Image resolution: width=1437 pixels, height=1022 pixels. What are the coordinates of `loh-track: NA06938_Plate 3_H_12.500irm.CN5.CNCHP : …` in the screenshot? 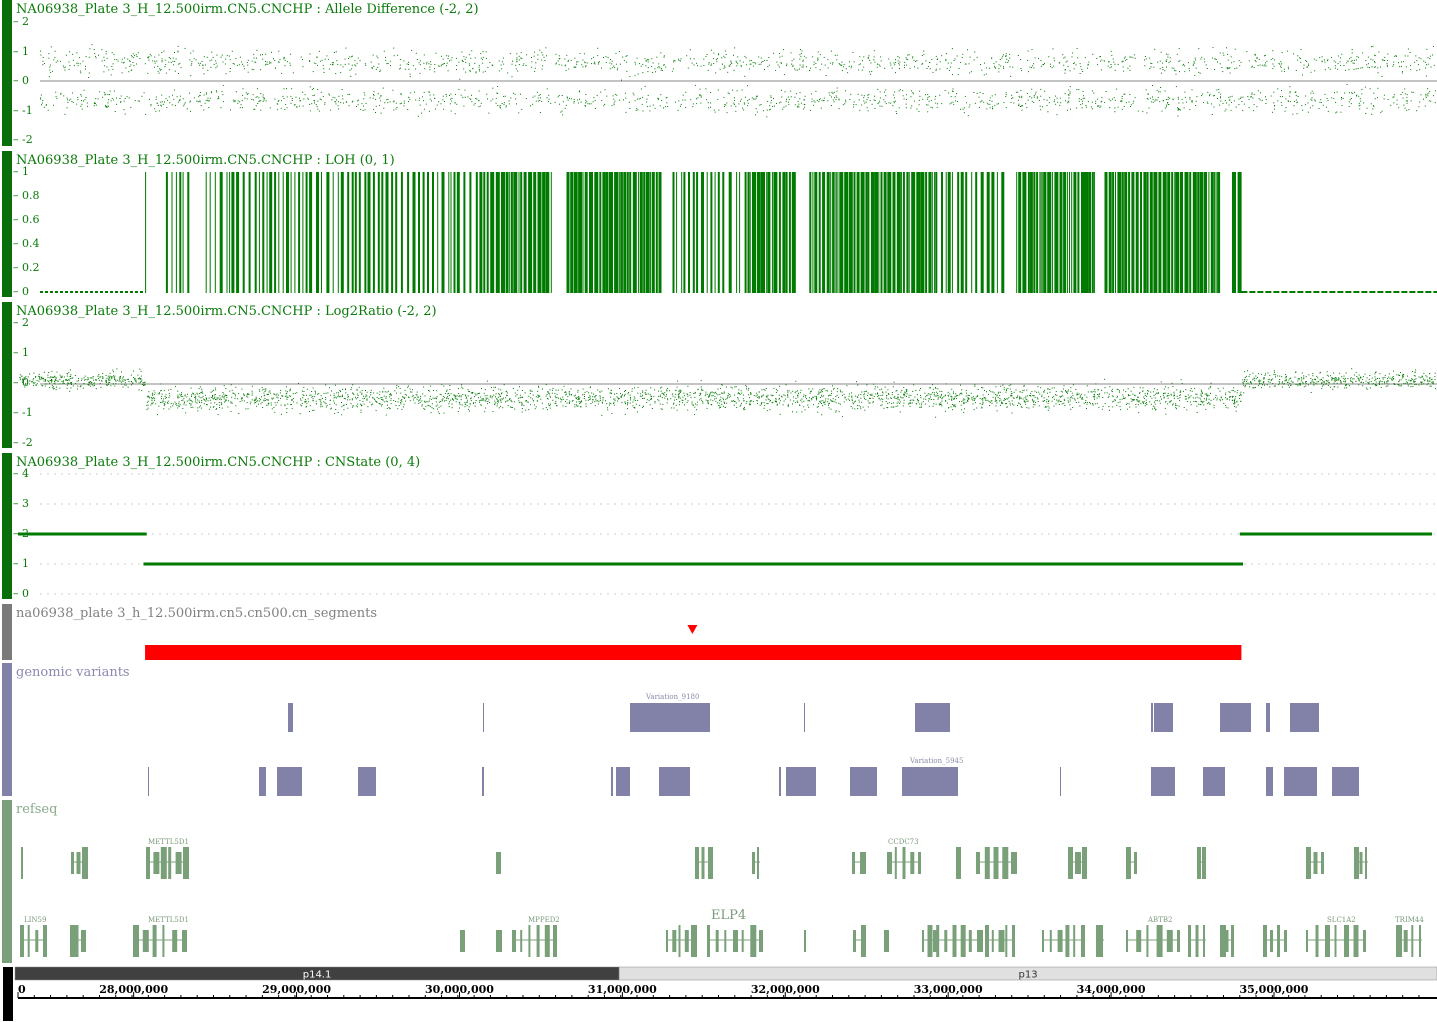 It's located at (718, 225).